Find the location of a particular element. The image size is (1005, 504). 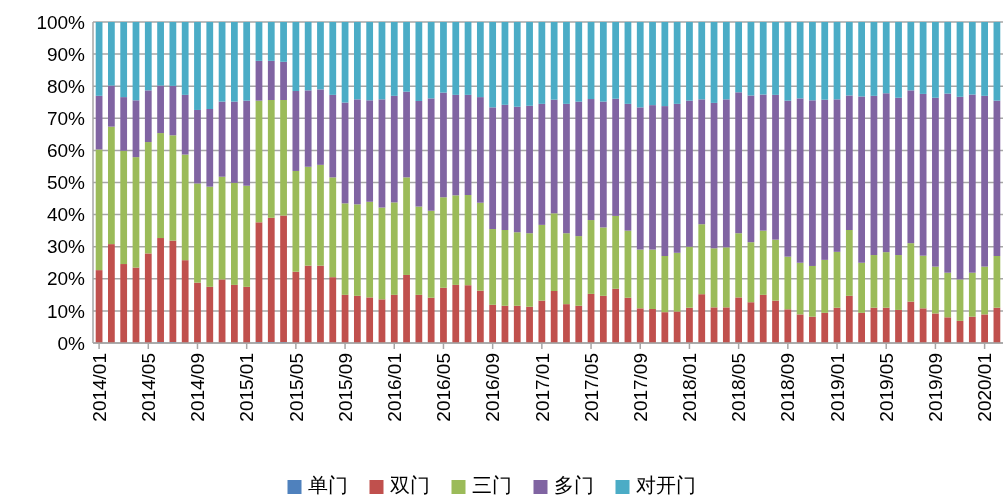

x-tick-label: 2014/05 is located at coordinates (148, 387).